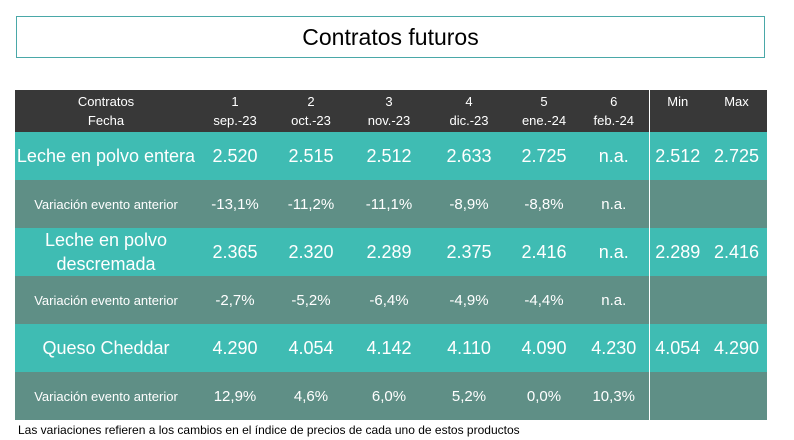 The image size is (794, 440). I want to click on table-cell: 2.725, so click(544, 156).